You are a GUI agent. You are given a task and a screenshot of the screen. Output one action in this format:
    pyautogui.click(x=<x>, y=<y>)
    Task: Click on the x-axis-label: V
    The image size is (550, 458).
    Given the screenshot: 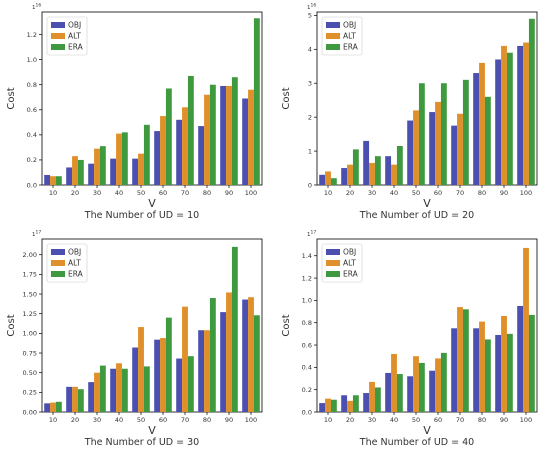 What is the action you would take?
    pyautogui.click(x=427, y=430)
    